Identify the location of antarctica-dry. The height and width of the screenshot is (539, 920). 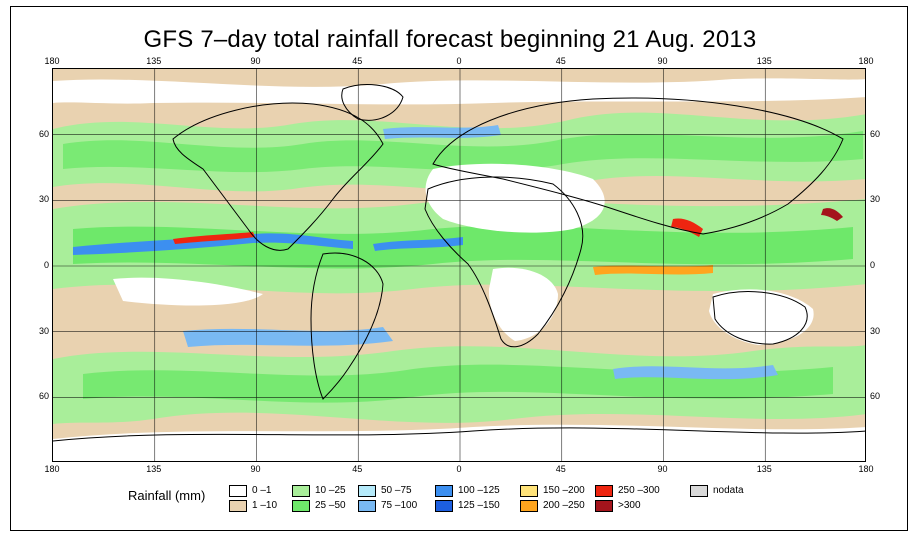
(459, 442).